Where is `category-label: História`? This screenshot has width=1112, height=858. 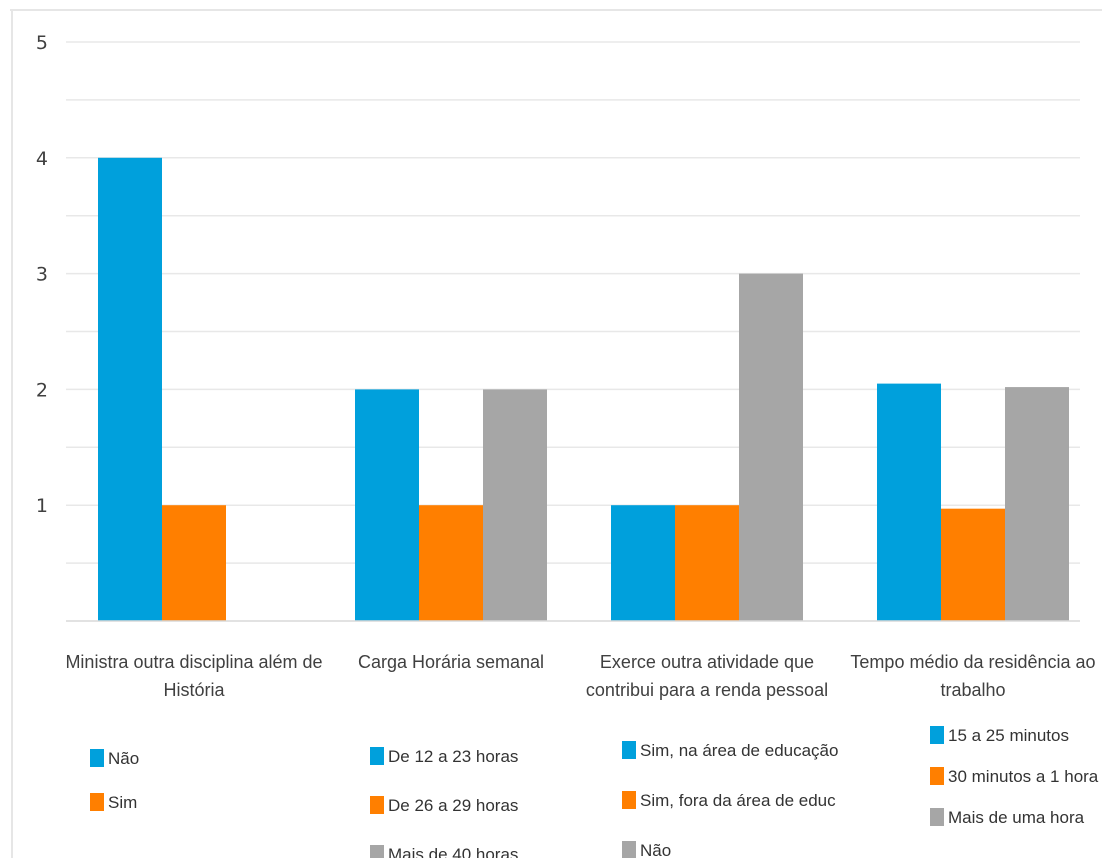 category-label: História is located at coordinates (194, 690).